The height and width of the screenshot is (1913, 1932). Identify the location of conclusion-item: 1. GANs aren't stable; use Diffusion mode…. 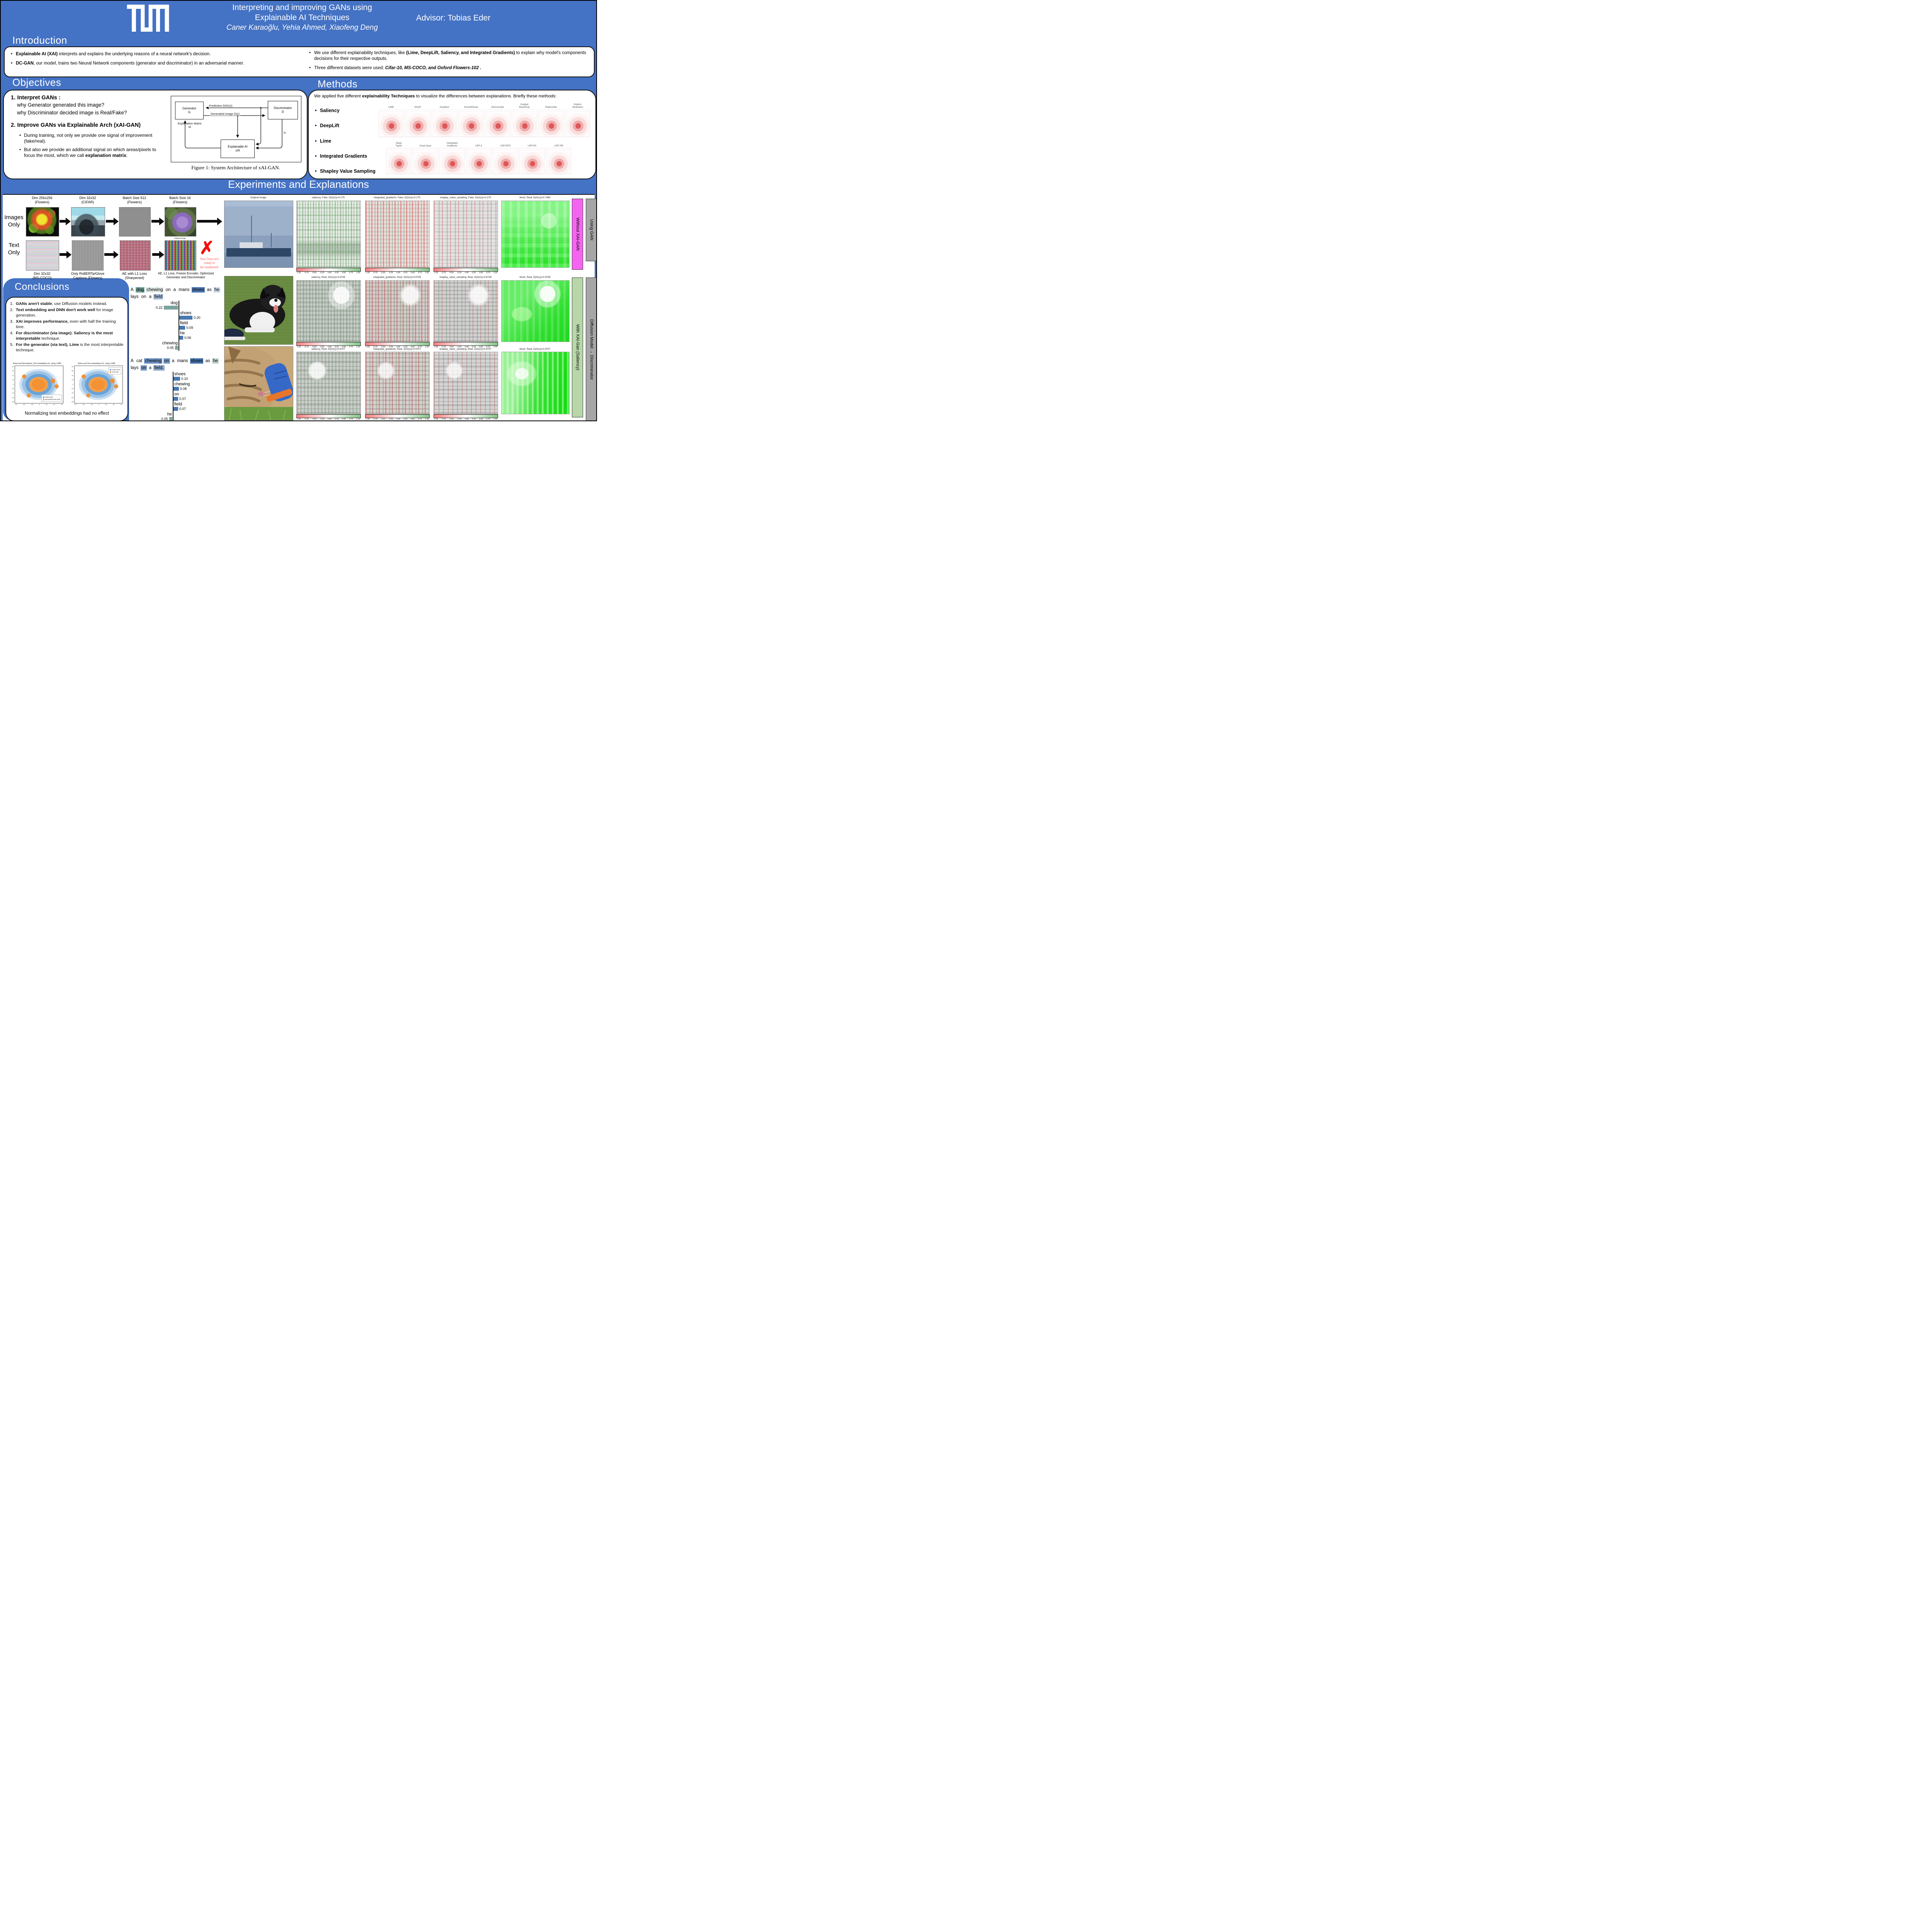
(67, 303).